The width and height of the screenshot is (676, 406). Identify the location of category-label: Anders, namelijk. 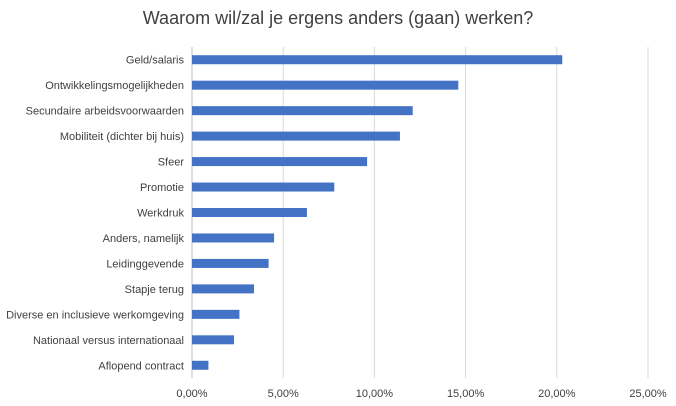
(144, 239).